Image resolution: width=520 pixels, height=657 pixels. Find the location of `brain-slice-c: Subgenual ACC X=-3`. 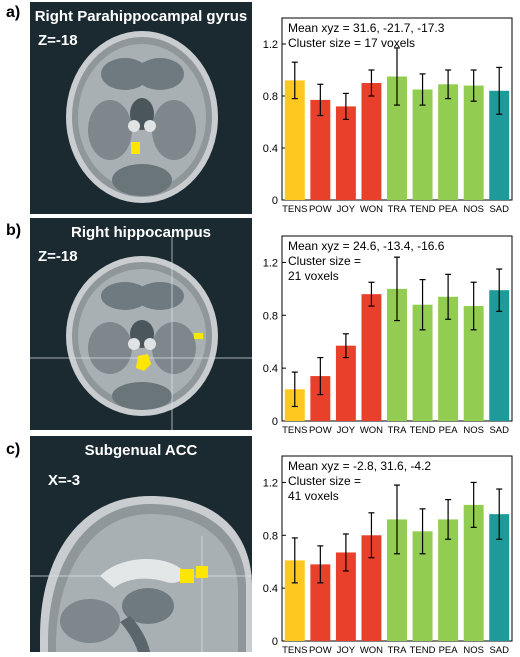

brain-slice-c: Subgenual ACC X=-3 is located at coordinates (141, 544).